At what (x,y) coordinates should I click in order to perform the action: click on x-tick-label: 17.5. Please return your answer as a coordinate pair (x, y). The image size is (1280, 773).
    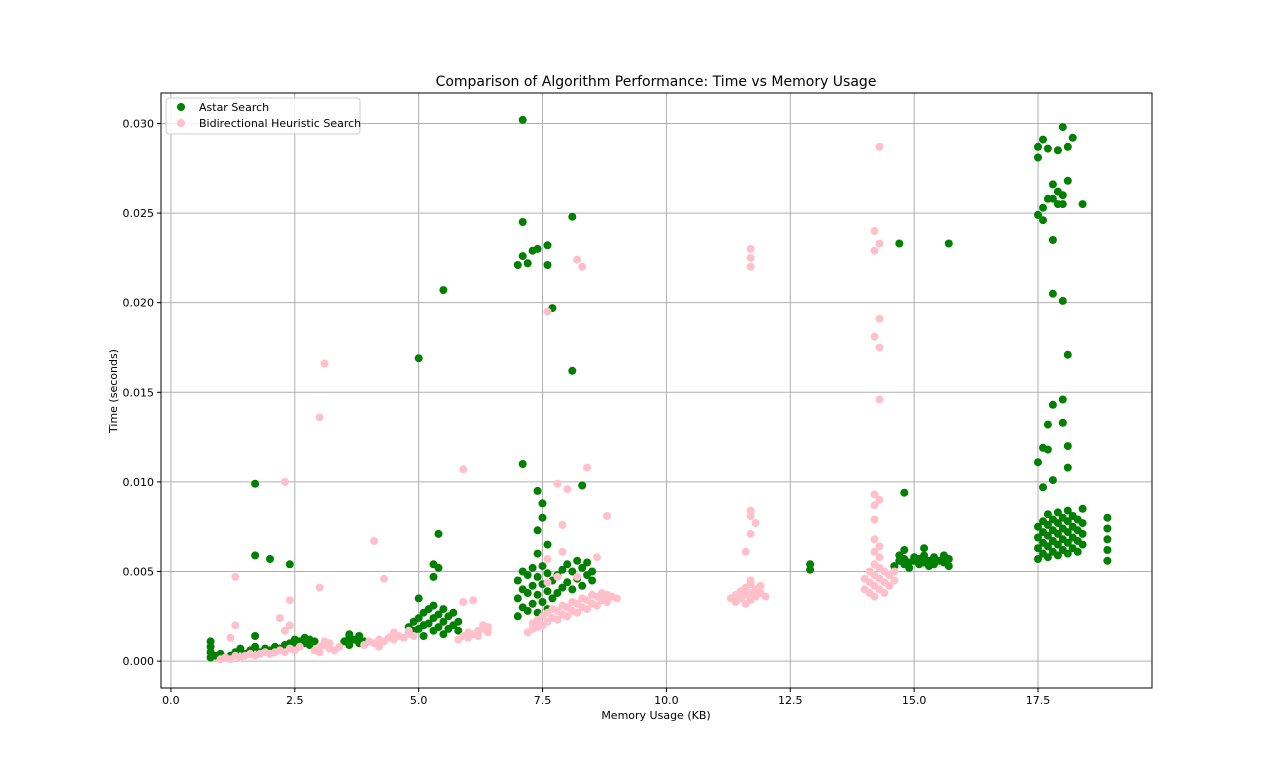
    Looking at the image, I should click on (1038, 700).